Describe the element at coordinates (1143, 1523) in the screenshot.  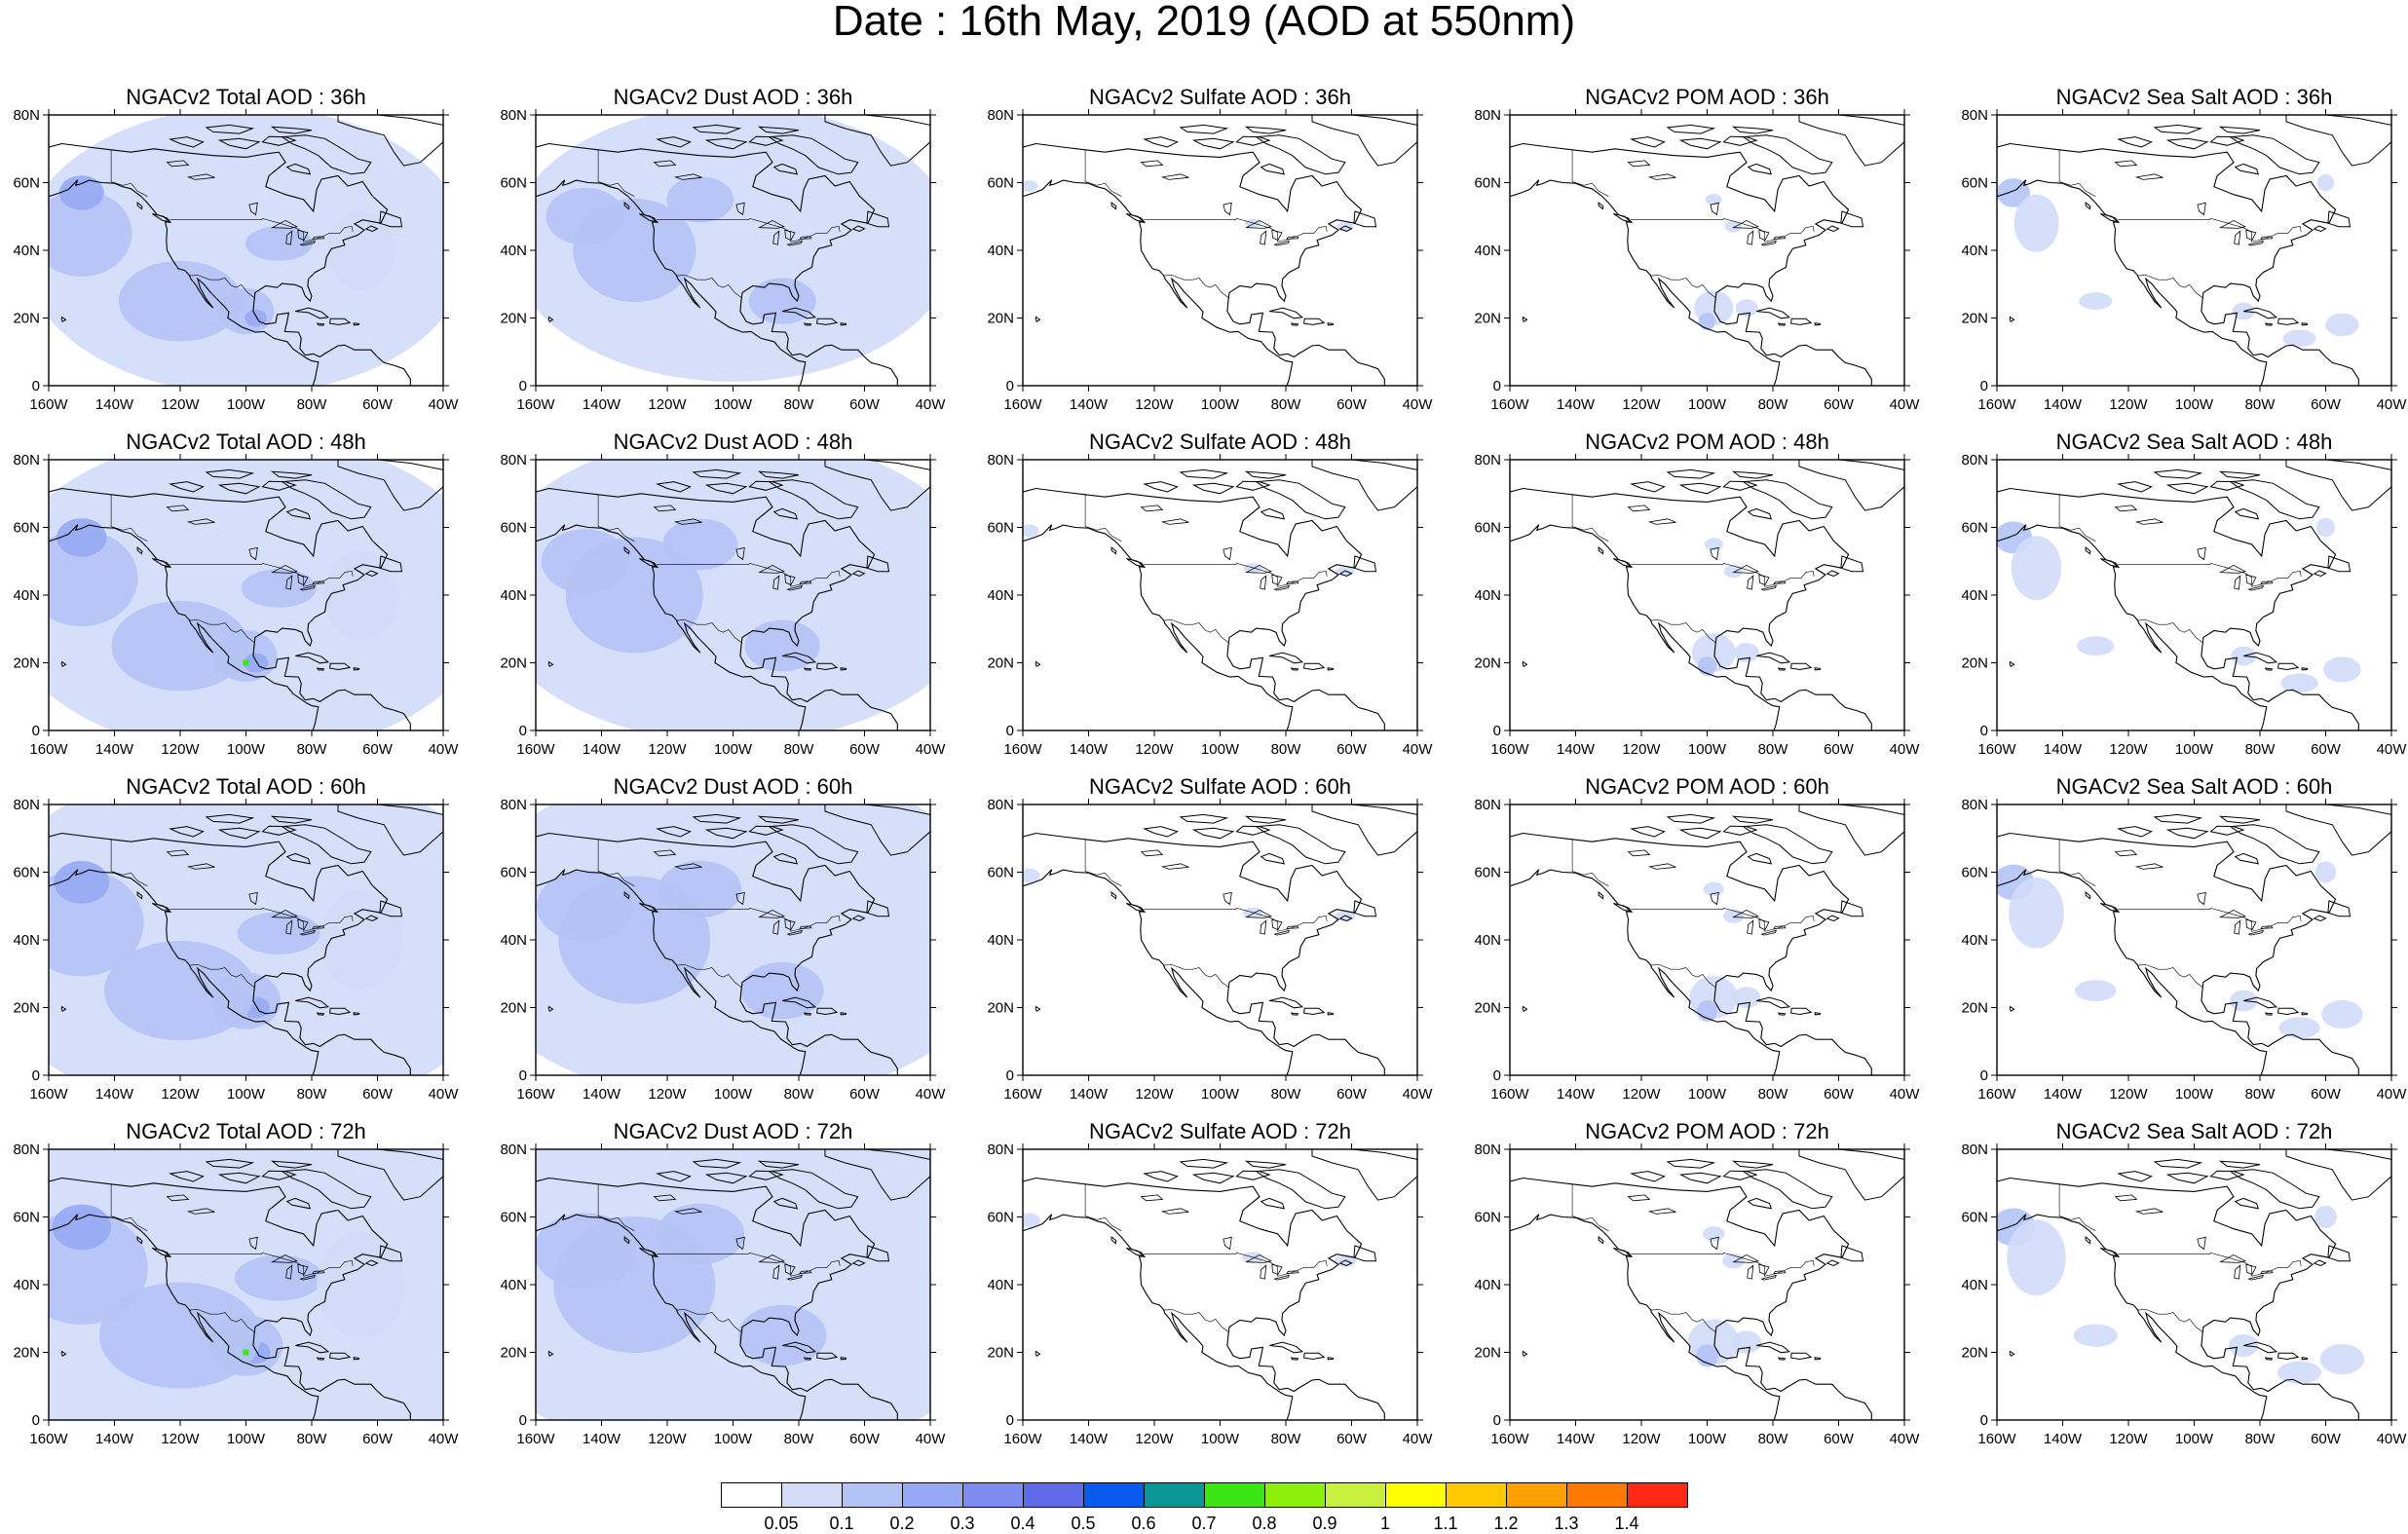
I see `colorbar-level-label: 0.6` at that location.